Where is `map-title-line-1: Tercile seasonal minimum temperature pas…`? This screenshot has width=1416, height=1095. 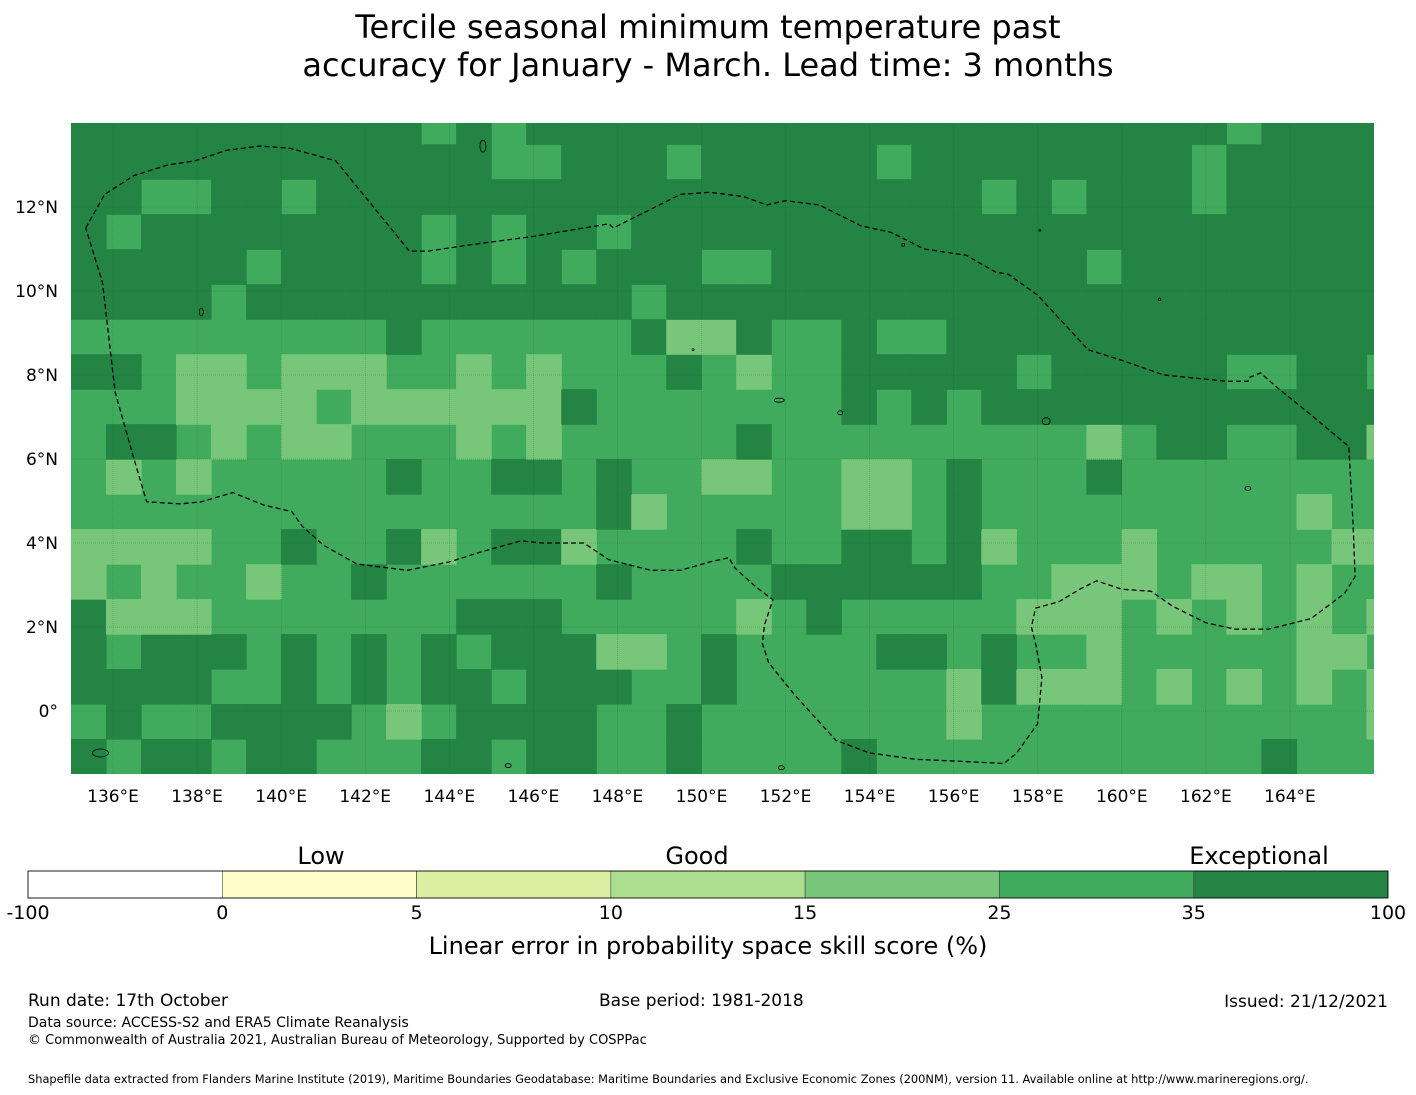 map-title-line-1: Tercile seasonal minimum temperature pas… is located at coordinates (708, 27).